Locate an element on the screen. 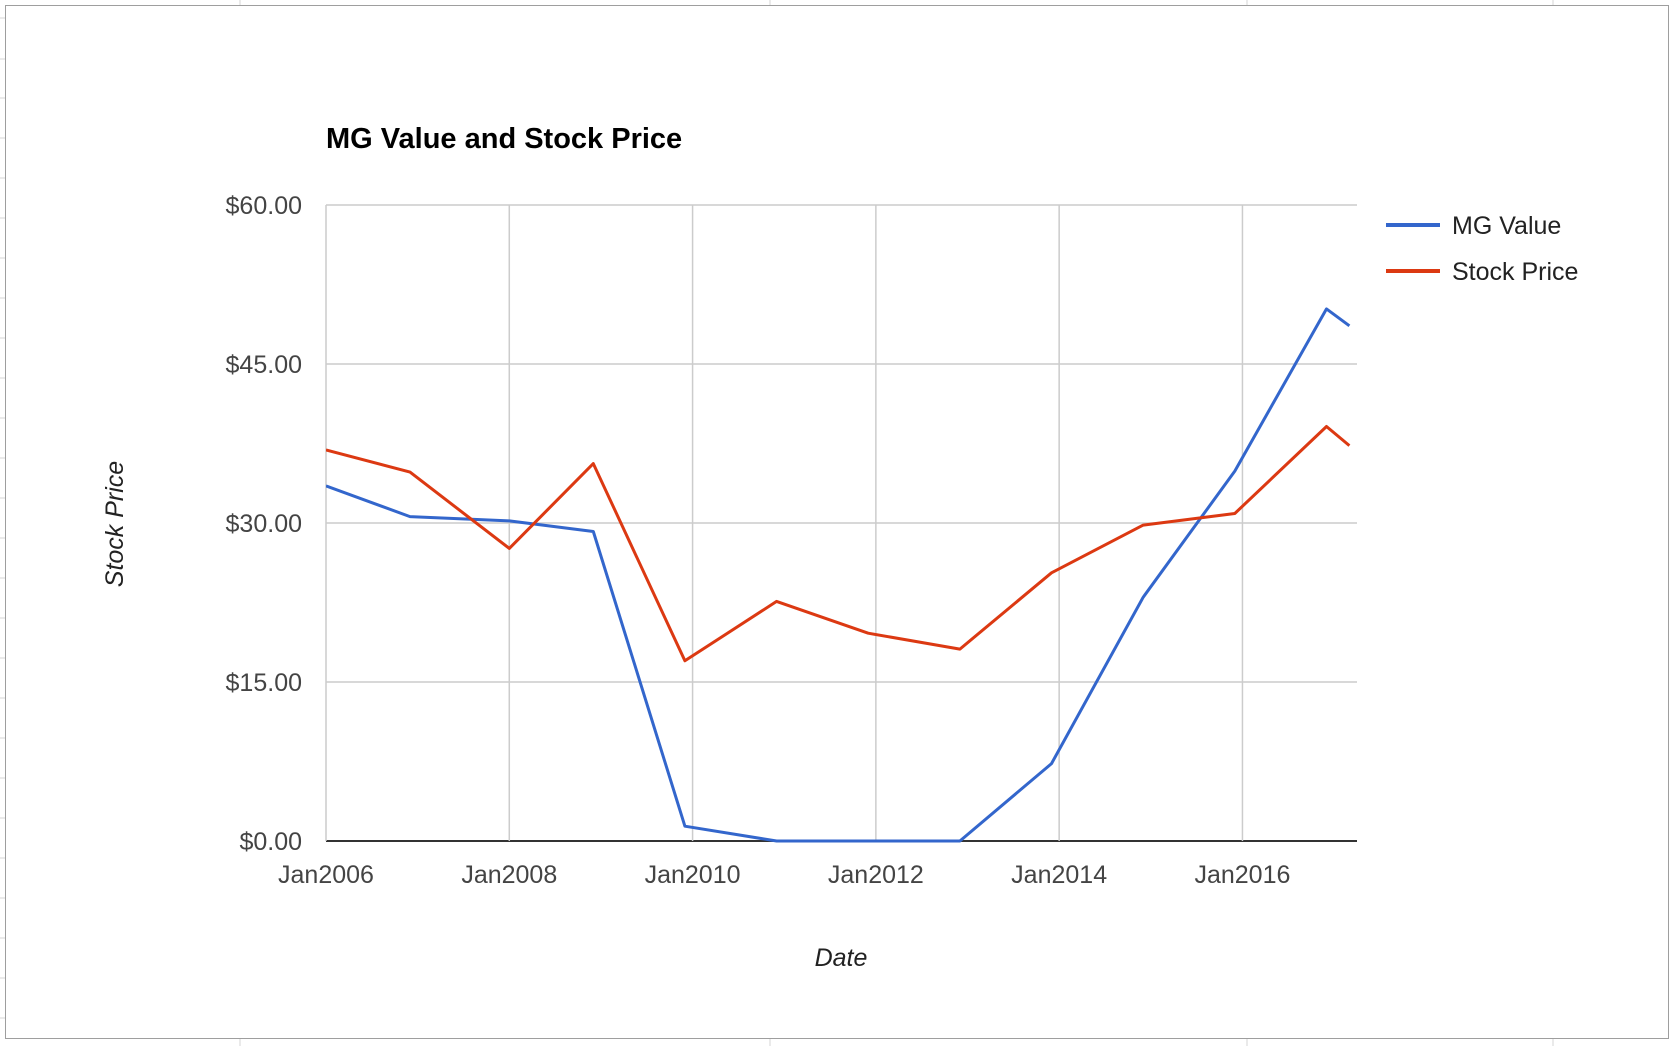  x-axis-title: Date is located at coordinates (841, 958).